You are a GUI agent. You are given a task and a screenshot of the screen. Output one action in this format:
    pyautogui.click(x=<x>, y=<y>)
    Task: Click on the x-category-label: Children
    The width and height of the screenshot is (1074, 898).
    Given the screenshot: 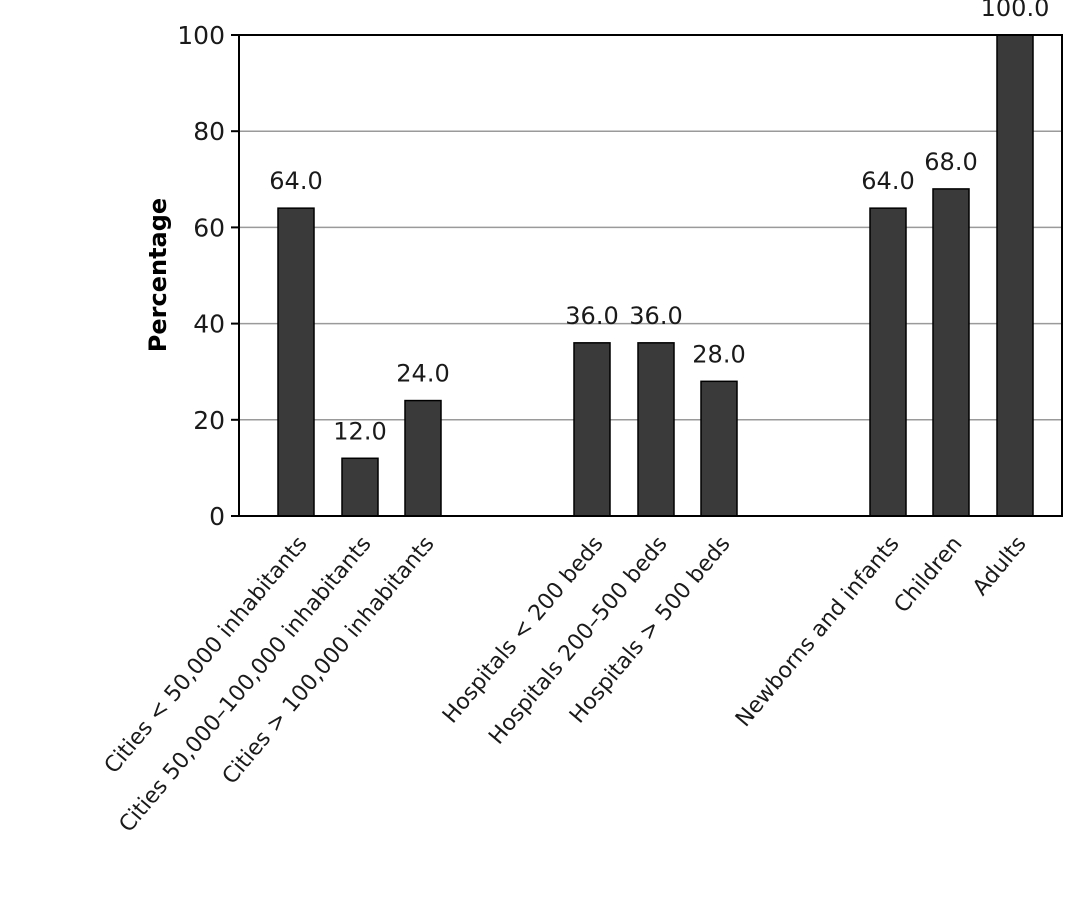 What is the action you would take?
    pyautogui.click(x=929, y=575)
    